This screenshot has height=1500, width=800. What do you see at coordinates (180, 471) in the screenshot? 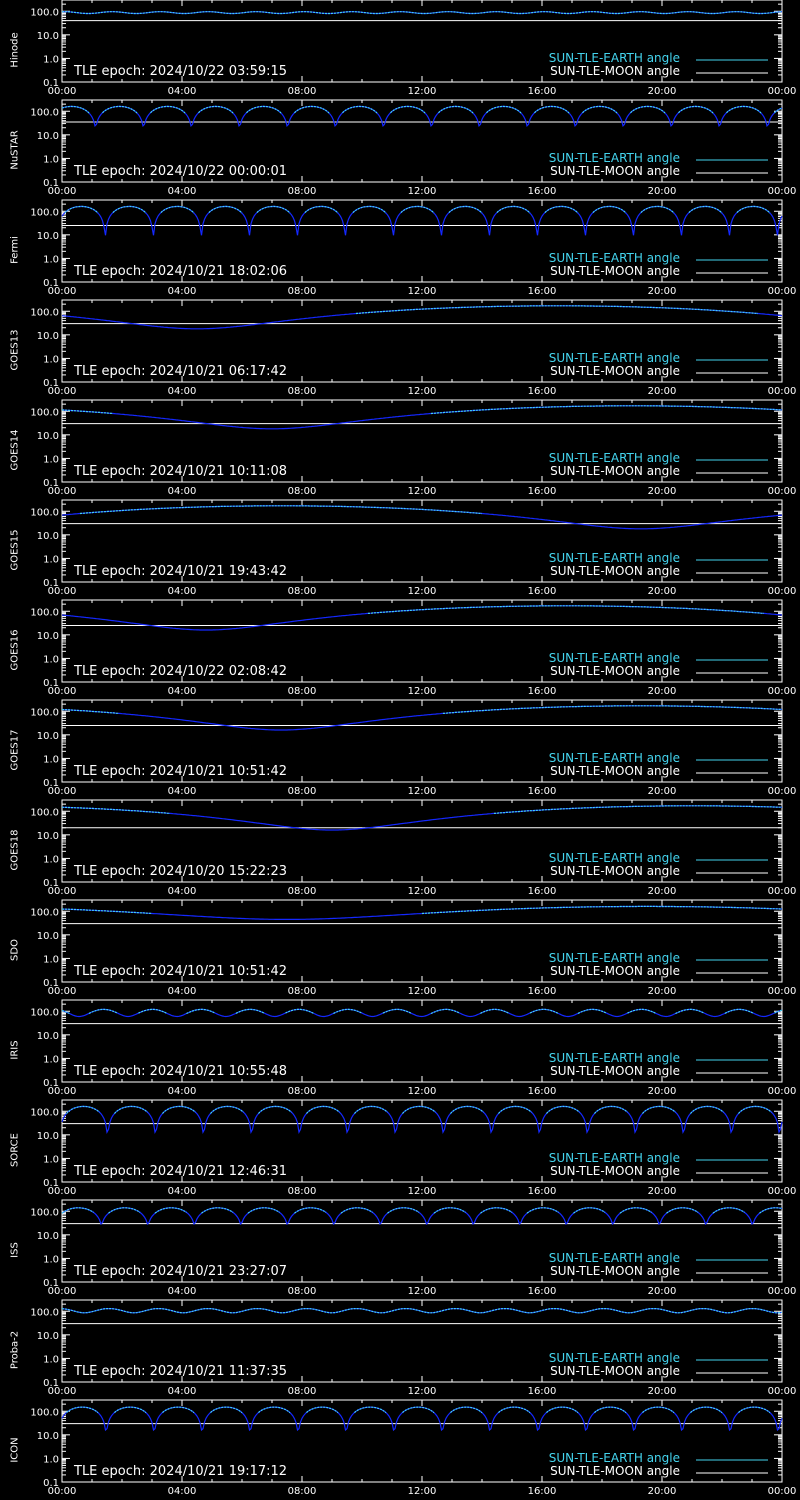
I see `tle-epoch-label: TLE epoch: 2024/10/21 10:11:08` at bounding box center [180, 471].